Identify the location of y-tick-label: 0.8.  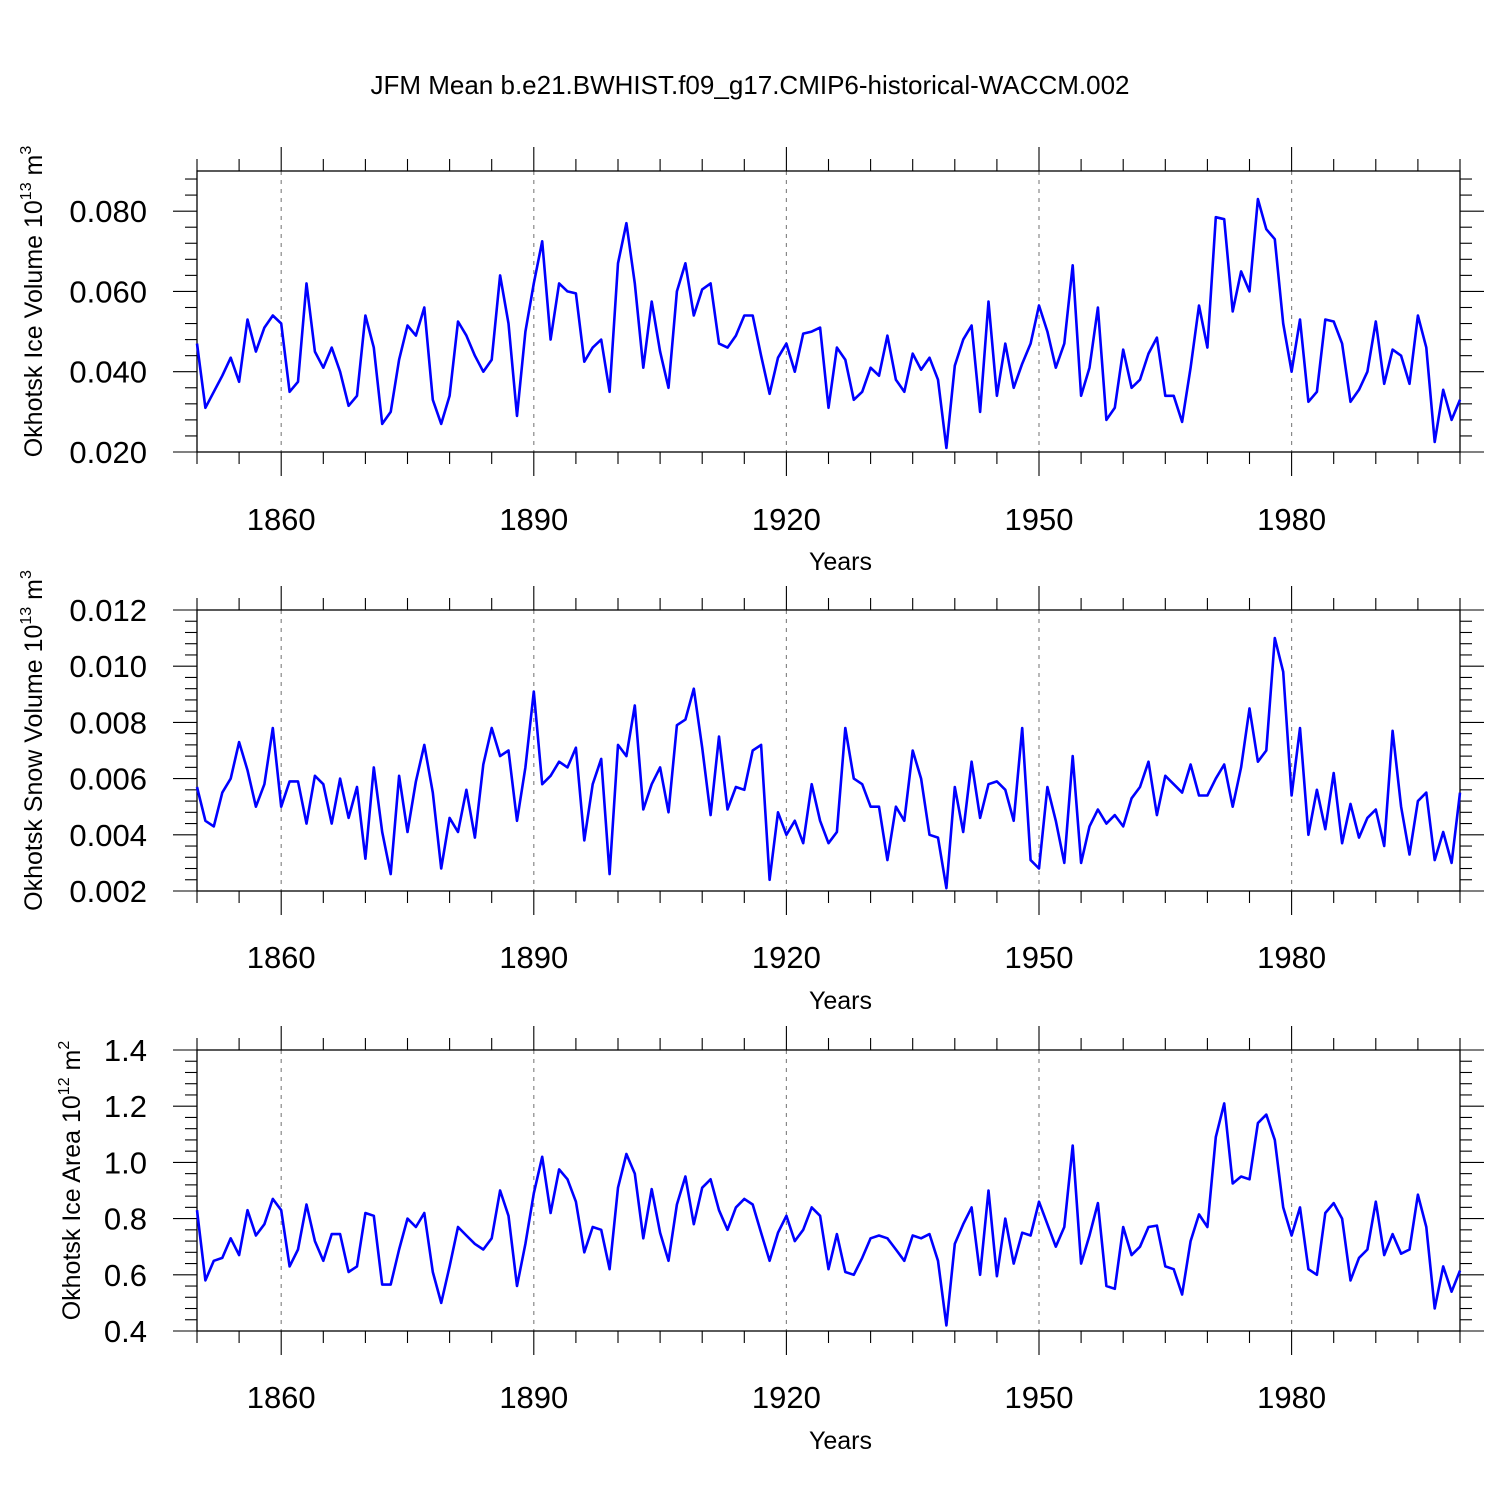
(125, 1219).